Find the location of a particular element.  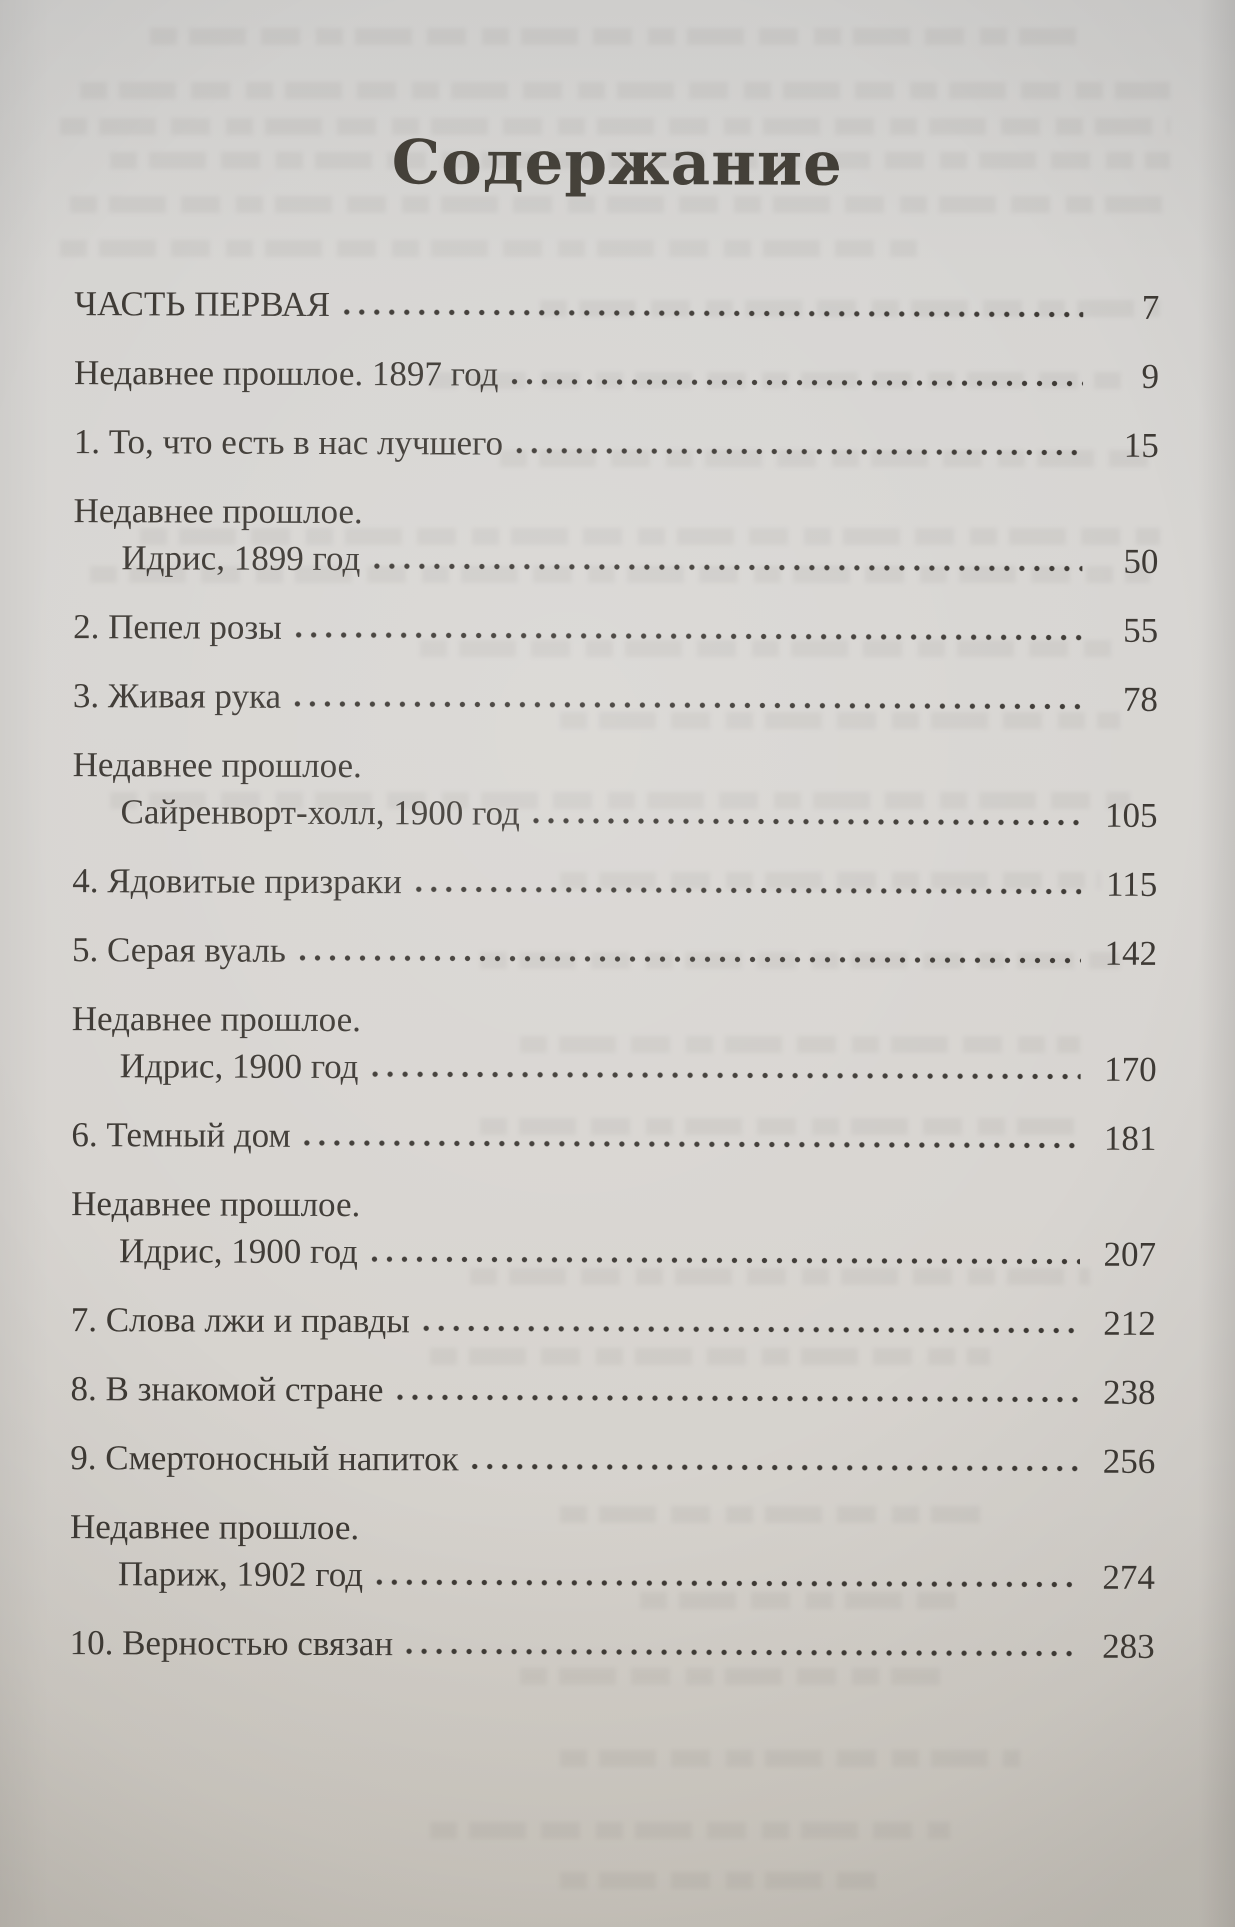

toc-entry-label: 4. Ядовитые призраки is located at coordinates (237, 881).